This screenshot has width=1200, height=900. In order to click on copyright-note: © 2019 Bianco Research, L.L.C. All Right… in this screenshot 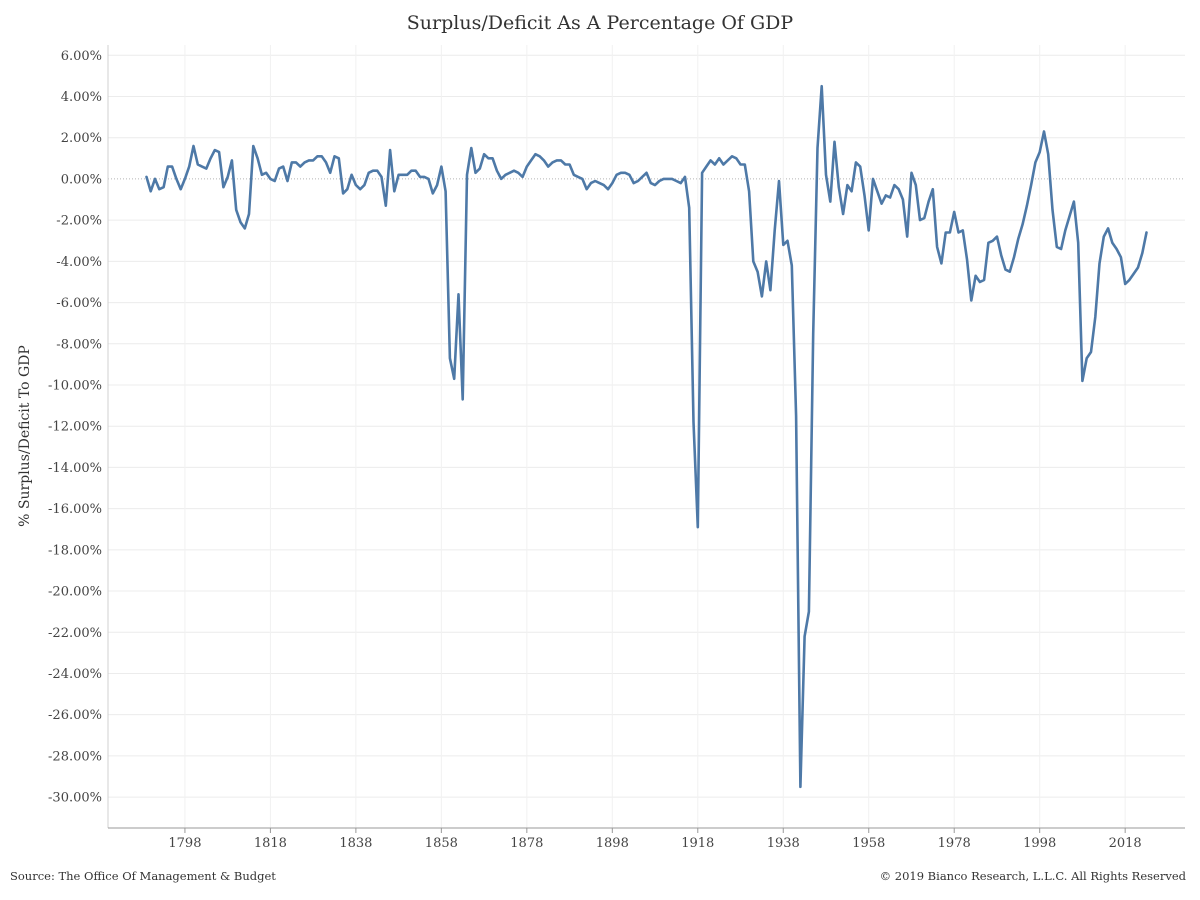, I will do `click(1032, 876)`.